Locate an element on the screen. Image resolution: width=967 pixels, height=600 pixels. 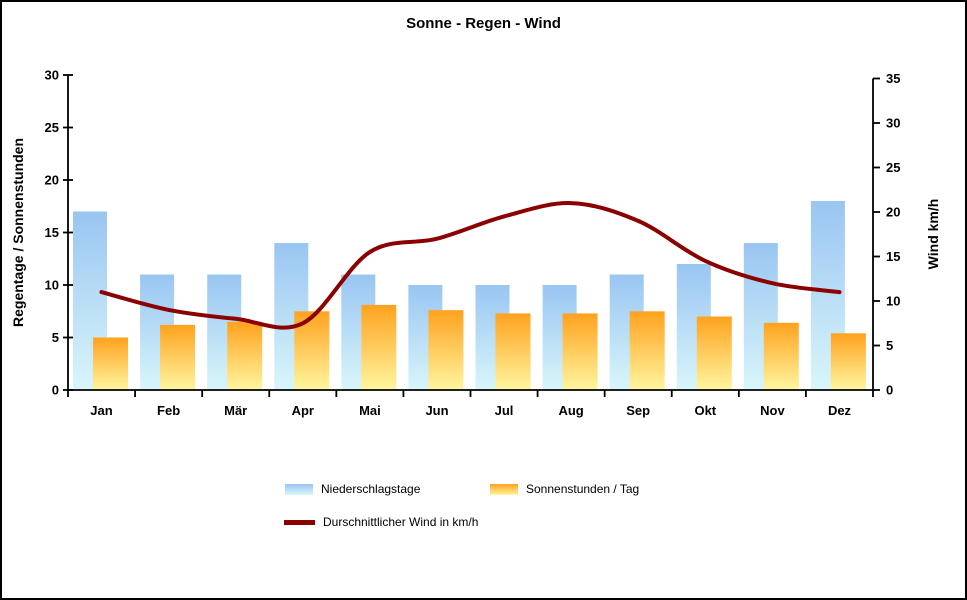
right-tick-label: 30 is located at coordinates (893, 123).